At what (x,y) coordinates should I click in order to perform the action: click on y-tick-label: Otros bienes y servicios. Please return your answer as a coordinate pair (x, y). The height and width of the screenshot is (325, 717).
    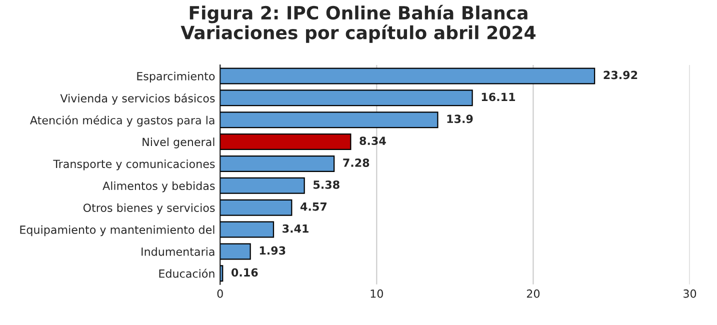
    Looking at the image, I should click on (149, 208).